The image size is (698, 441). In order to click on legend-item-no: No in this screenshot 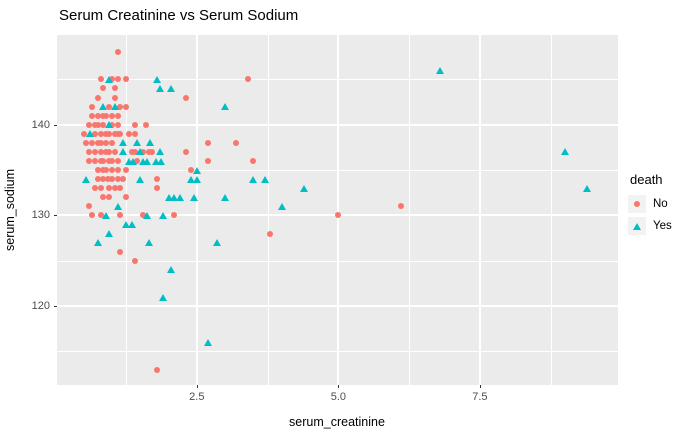, I will do `click(650, 204)`.